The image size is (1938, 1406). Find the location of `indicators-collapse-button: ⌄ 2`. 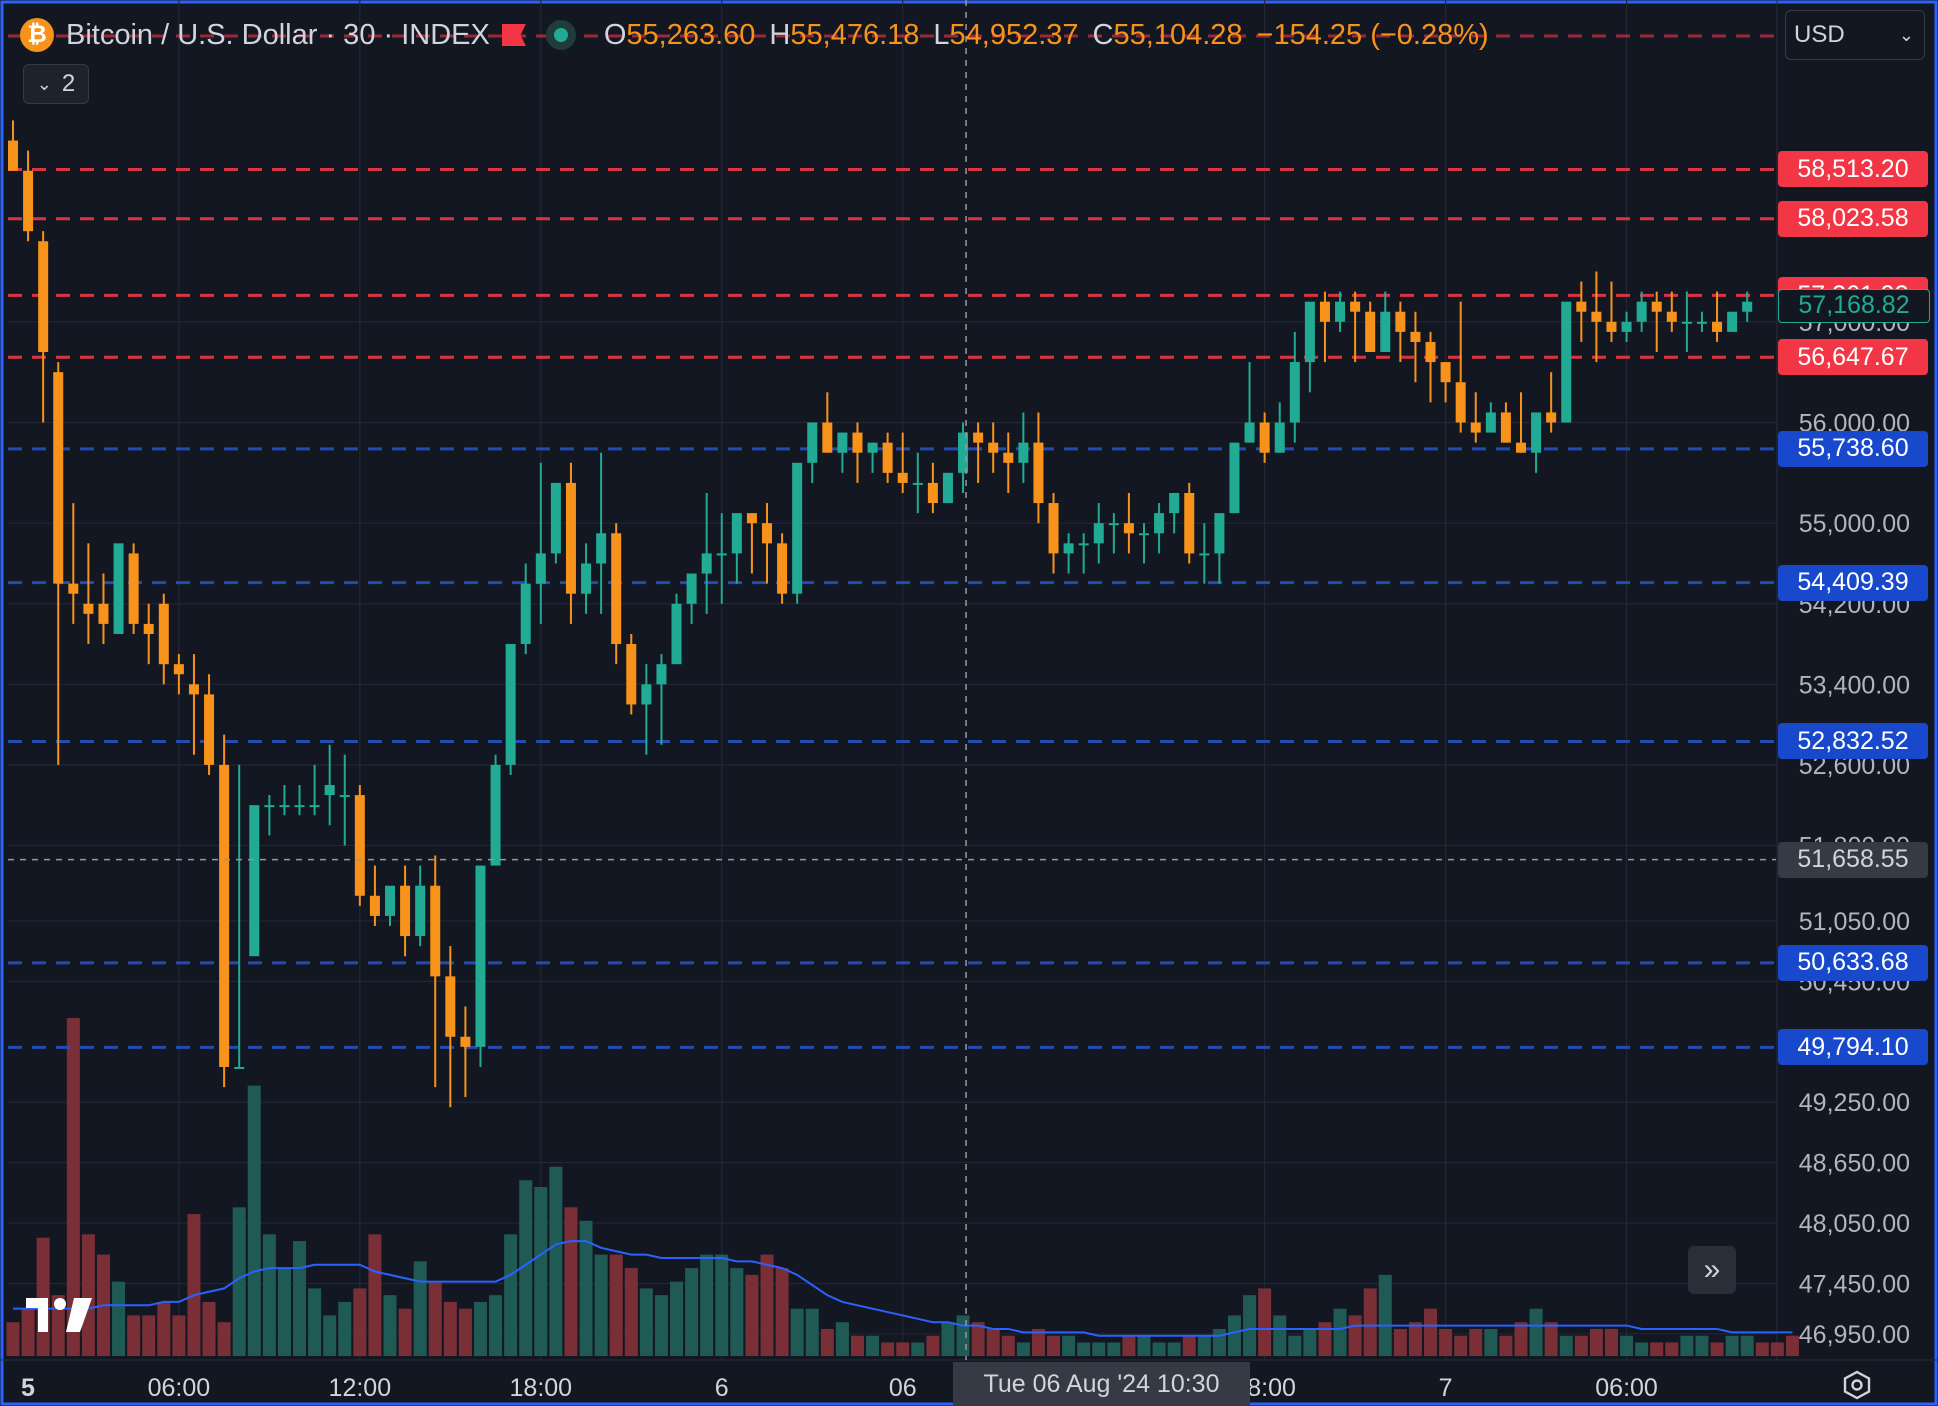

indicators-collapse-button: ⌄ 2 is located at coordinates (56, 84).